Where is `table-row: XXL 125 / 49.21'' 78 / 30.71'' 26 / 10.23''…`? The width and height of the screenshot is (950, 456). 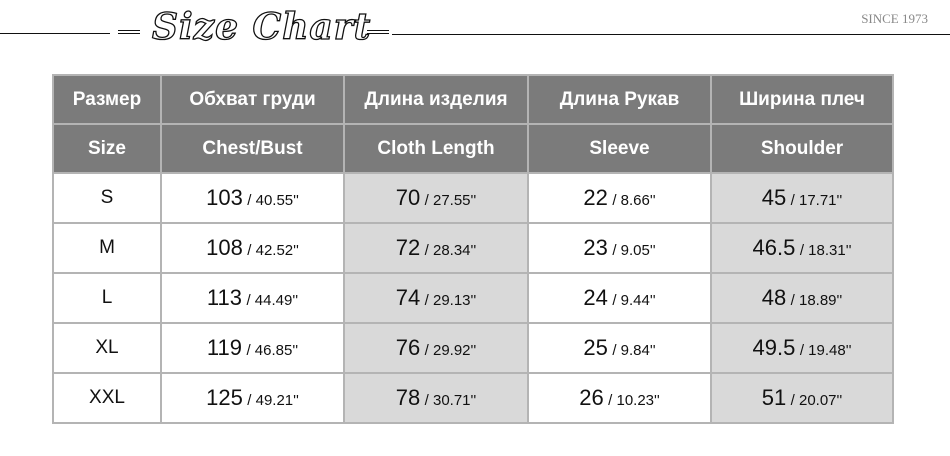 table-row: XXL 125 / 49.21'' 78 / 30.71'' 26 / 10.23''… is located at coordinates (473, 398).